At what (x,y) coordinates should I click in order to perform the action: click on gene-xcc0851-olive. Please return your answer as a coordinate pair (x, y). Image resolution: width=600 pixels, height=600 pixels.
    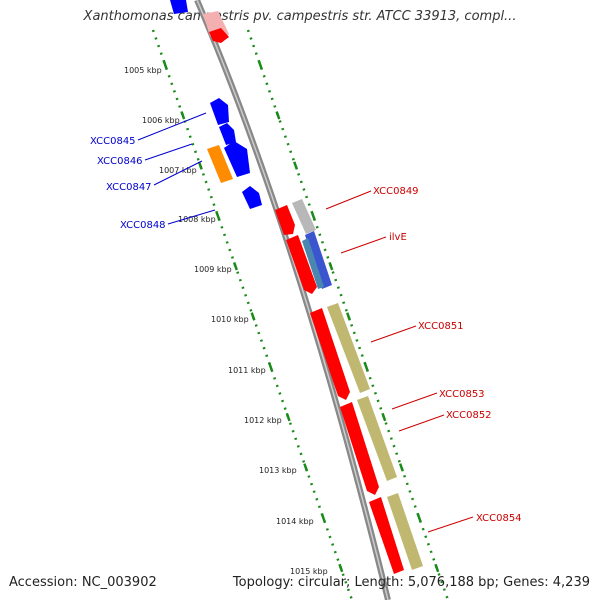
    Looking at the image, I should click on (348, 348).